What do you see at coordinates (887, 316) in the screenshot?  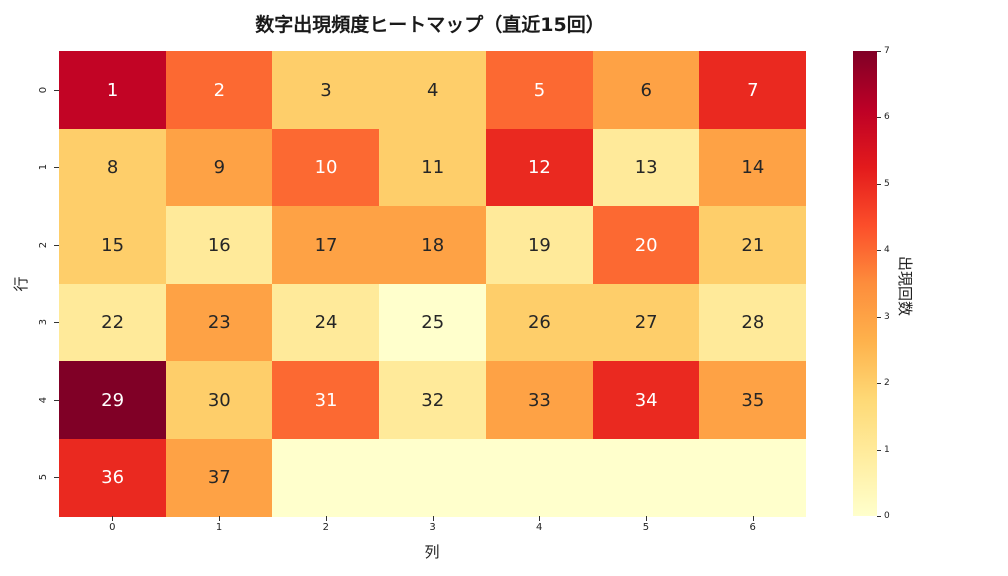 I see `colorbar-tick-label: 3` at bounding box center [887, 316].